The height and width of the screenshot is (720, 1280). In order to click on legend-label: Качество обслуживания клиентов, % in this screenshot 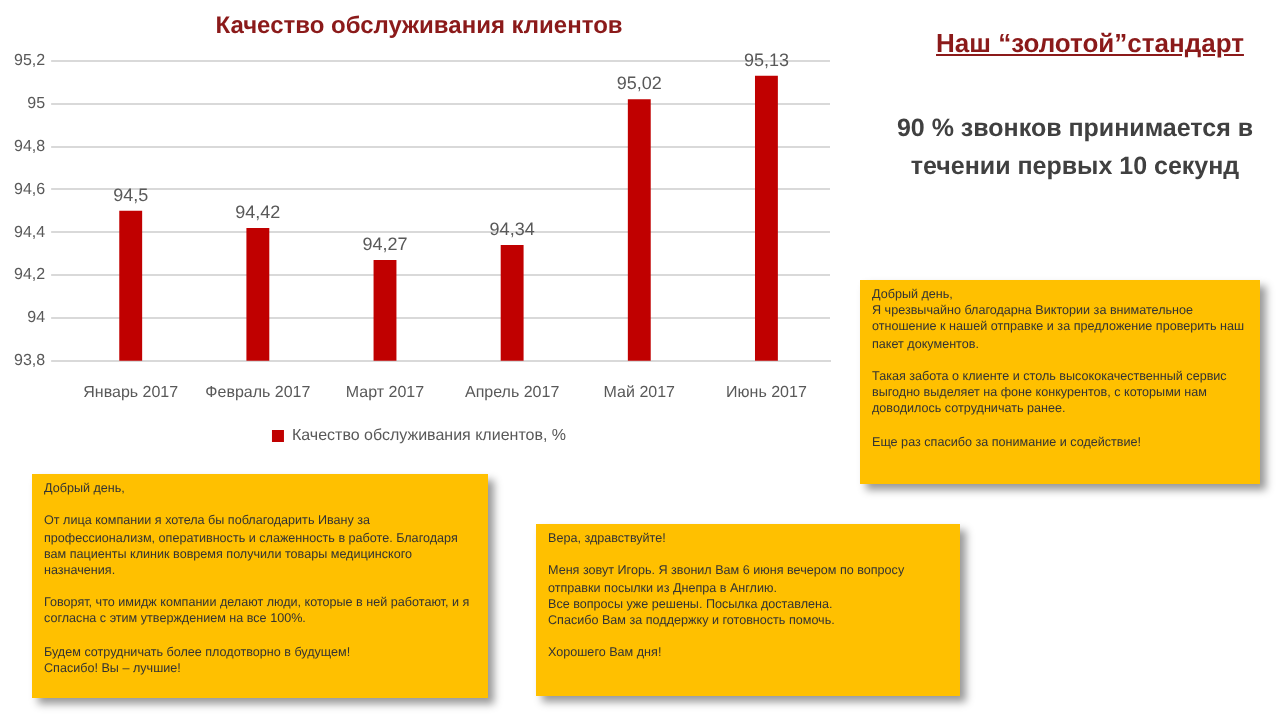, I will do `click(429, 435)`.